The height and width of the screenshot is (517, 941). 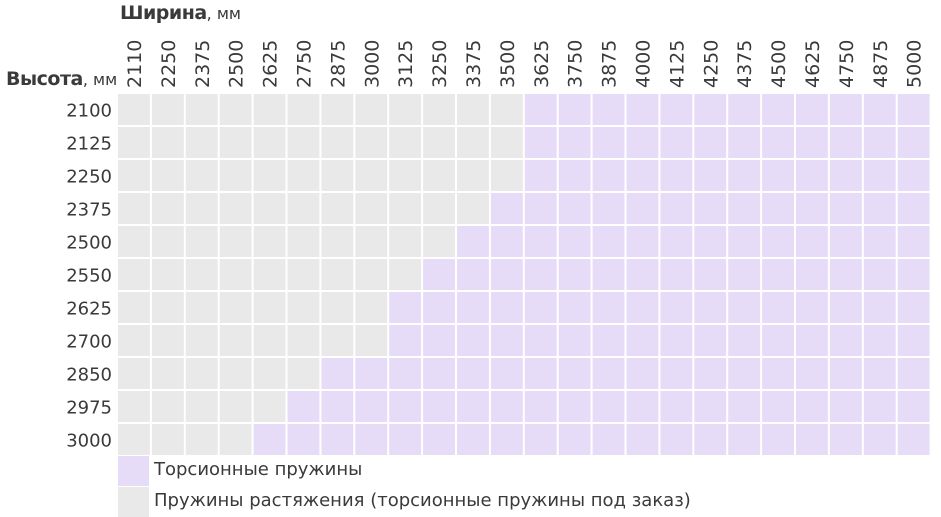 I want to click on width-tick-label: 4750, so click(x=847, y=64).